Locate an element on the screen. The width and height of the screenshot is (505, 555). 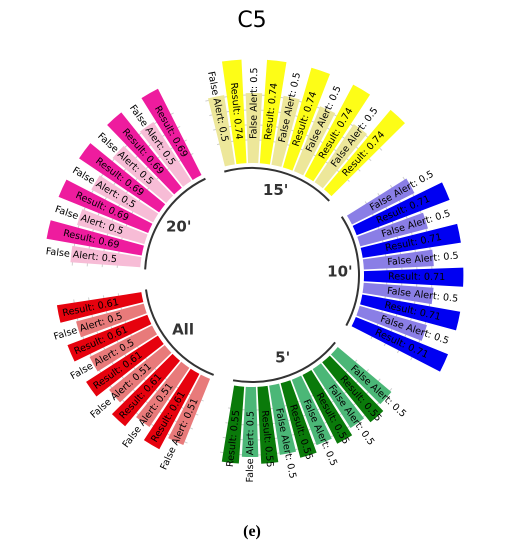
bar-label: Result: 0.71 is located at coordinates (416, 277).